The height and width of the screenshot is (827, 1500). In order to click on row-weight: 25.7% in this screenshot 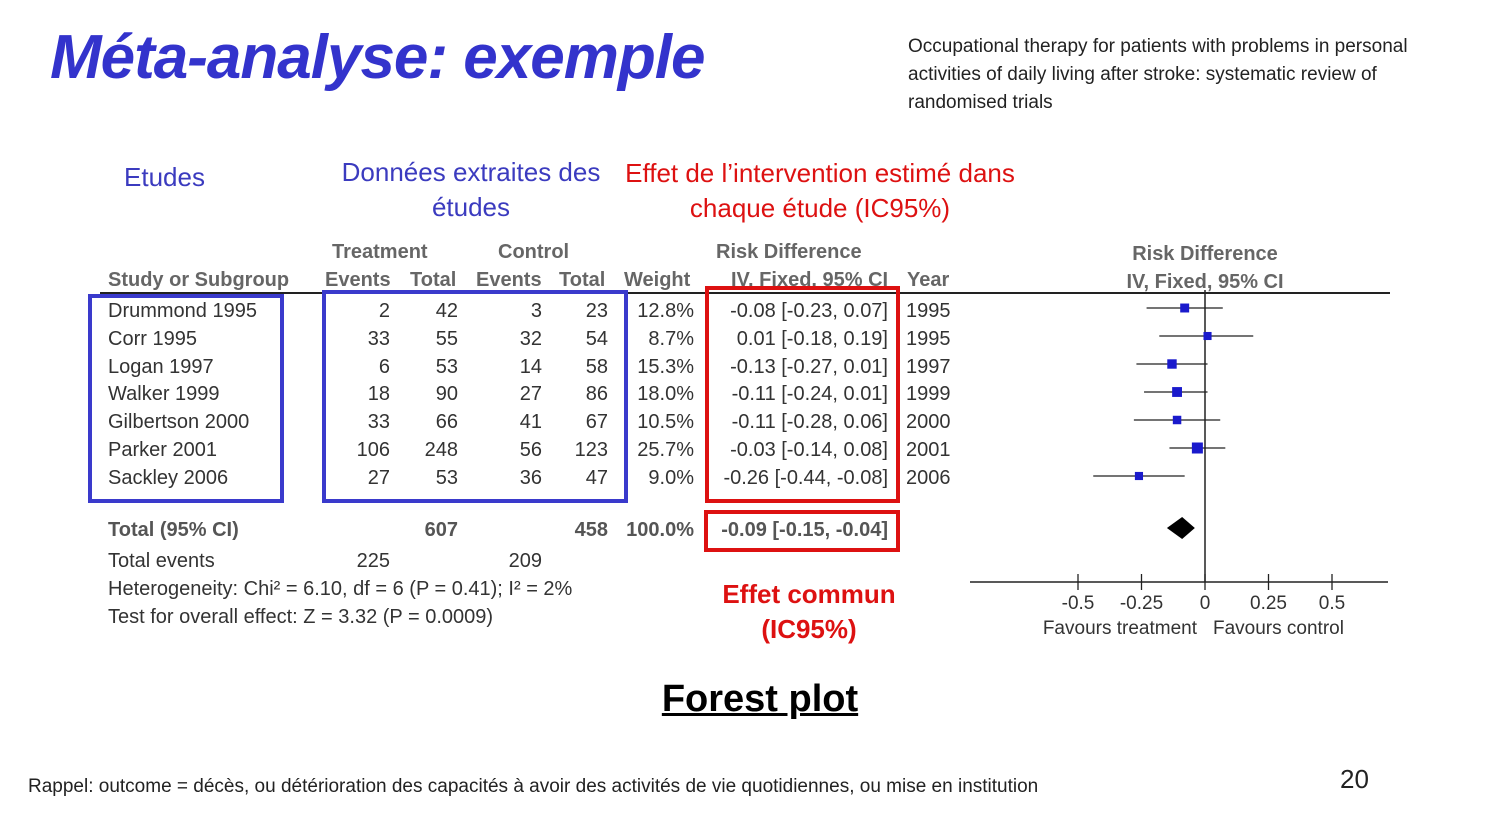, I will do `click(665, 450)`.